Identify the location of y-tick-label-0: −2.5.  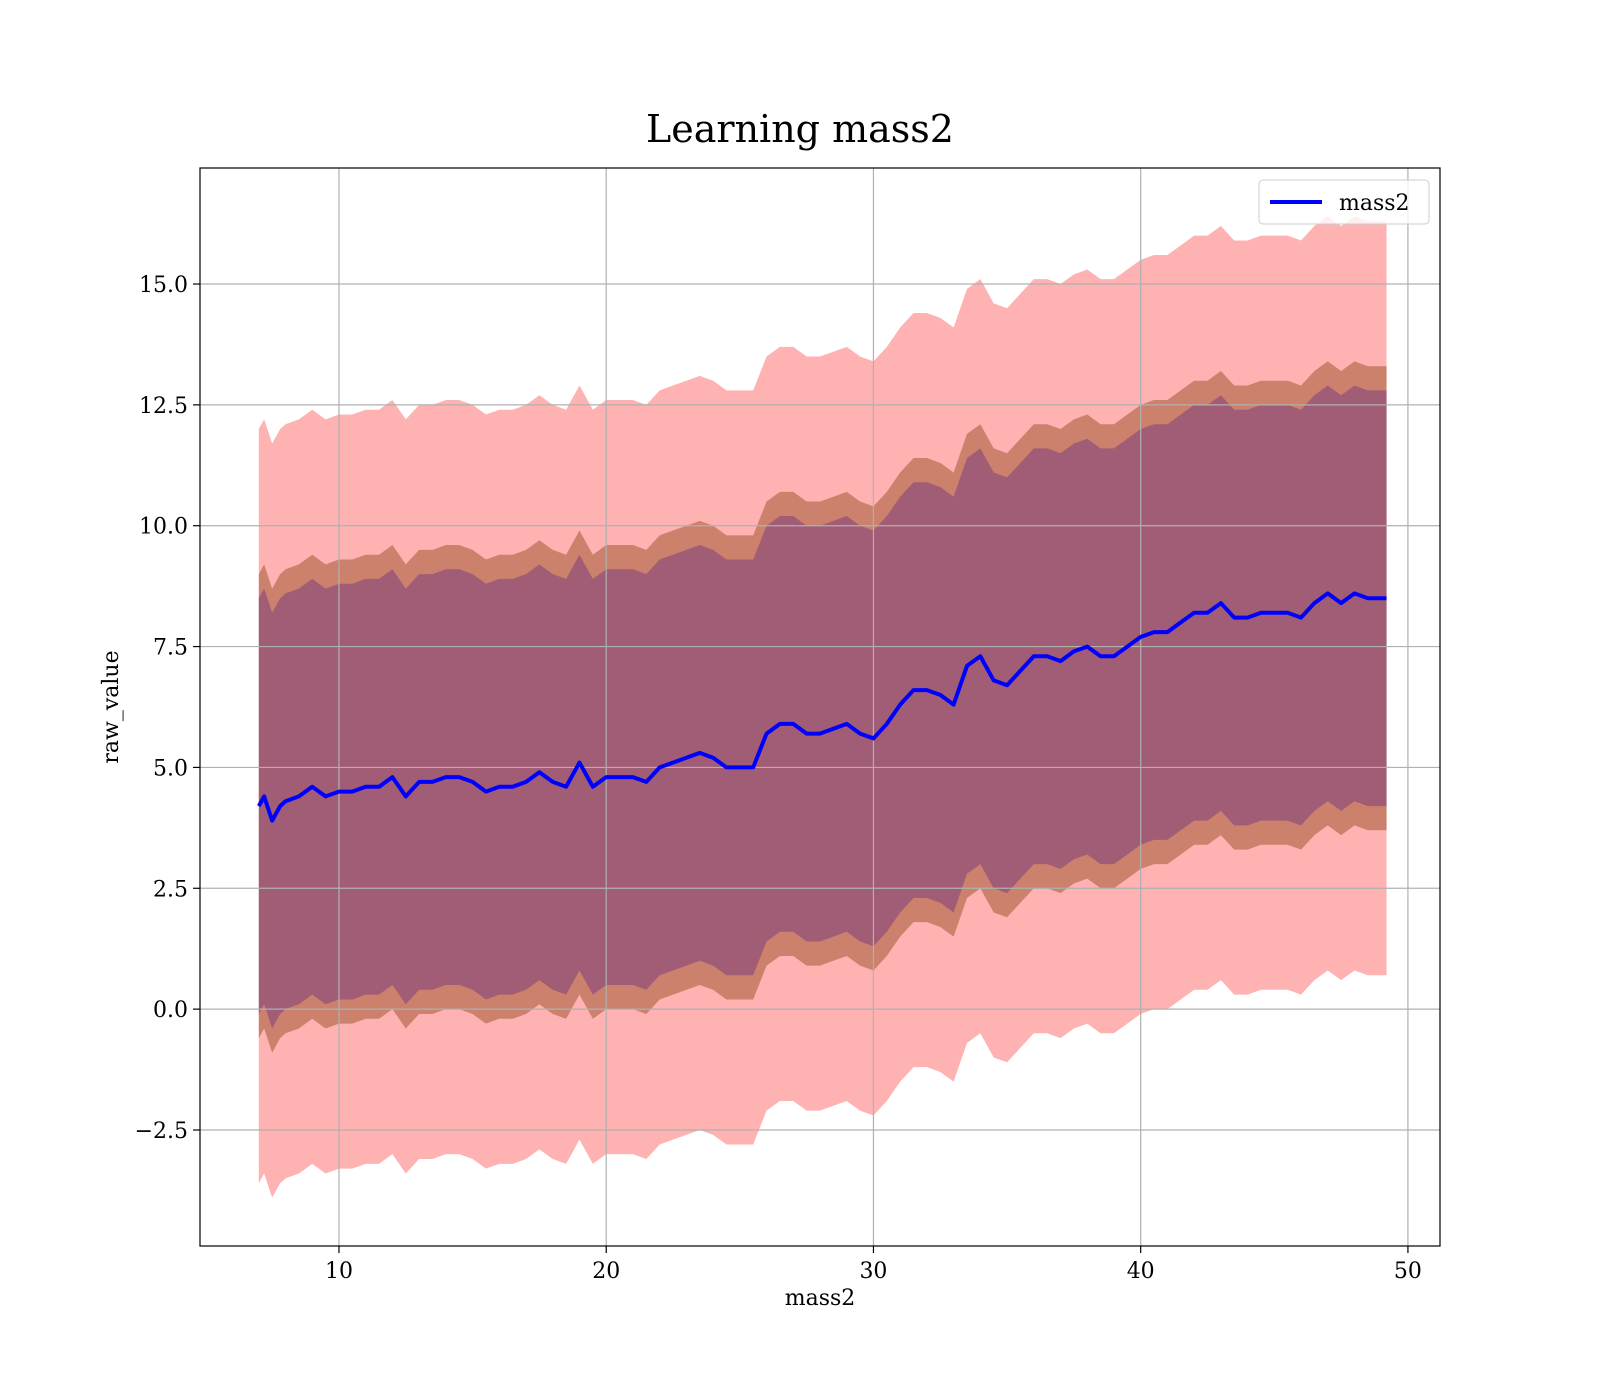
(161, 1131).